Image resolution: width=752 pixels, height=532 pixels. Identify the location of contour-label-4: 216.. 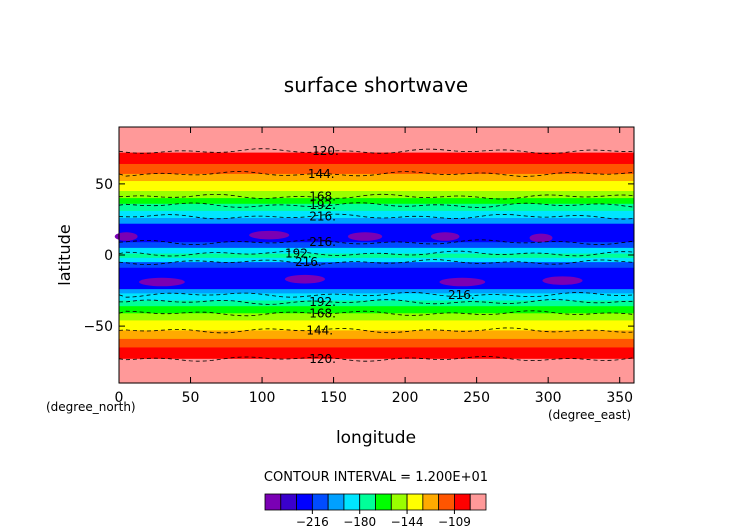
(322, 217).